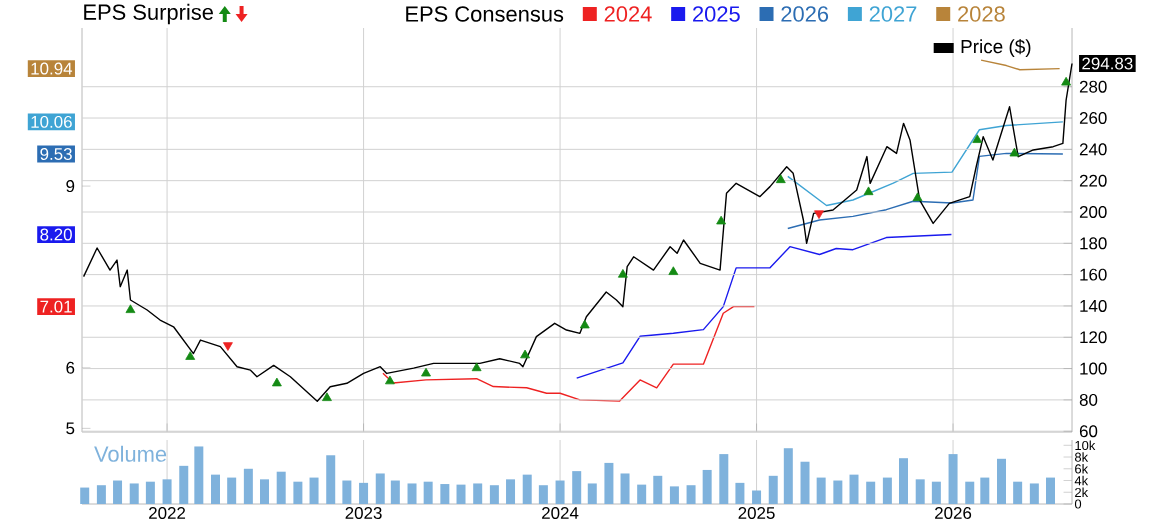 The height and width of the screenshot is (528, 1158). I want to click on y2-tick-label: 160, so click(1093, 274).